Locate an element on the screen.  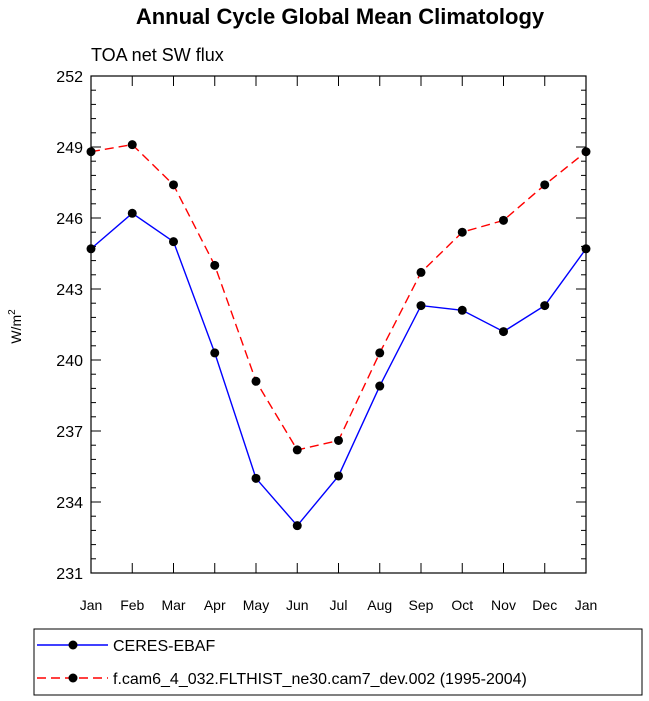
y-tick-label: 246 is located at coordinates (69, 219).